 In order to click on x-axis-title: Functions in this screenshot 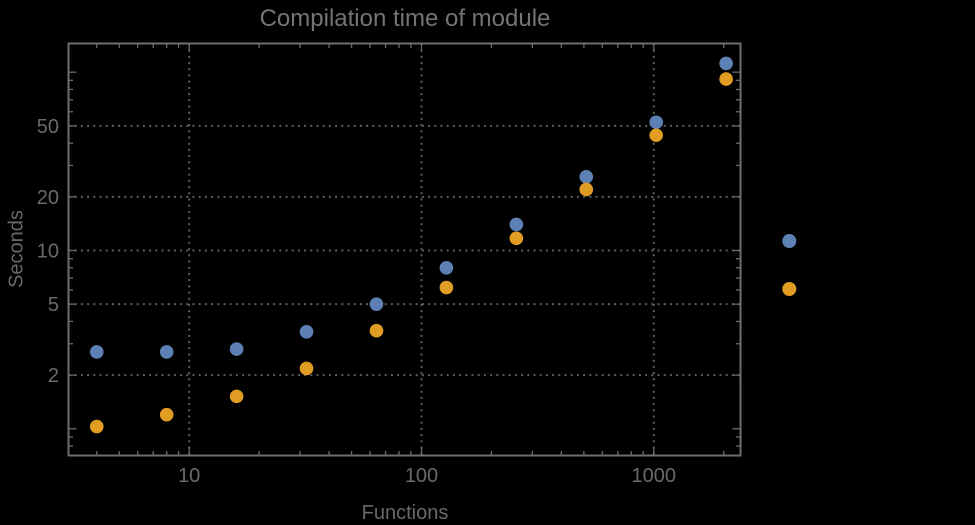, I will do `click(405, 513)`.